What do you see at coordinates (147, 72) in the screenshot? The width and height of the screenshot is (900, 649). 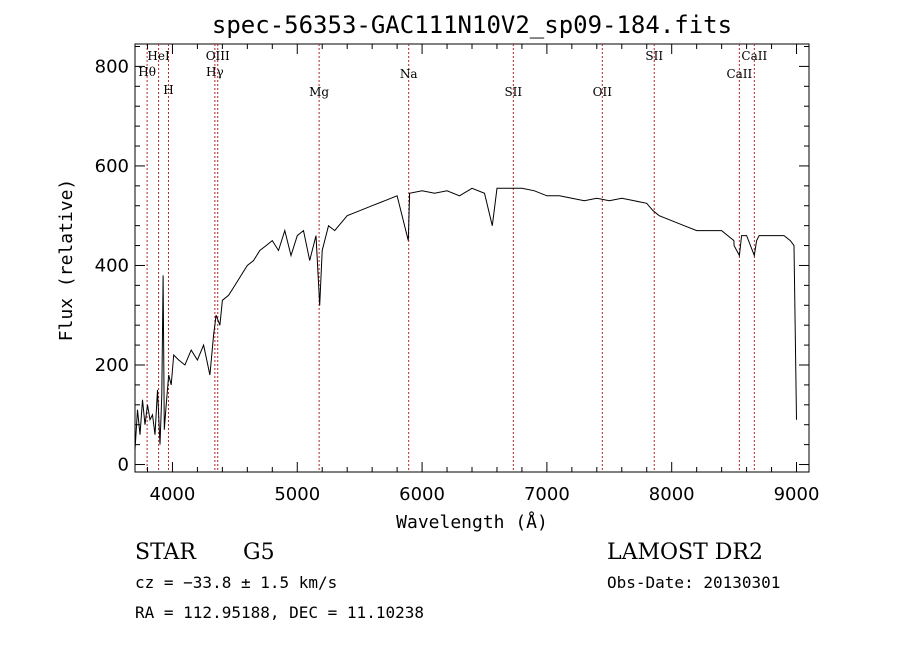 I see `line-marker-label: Hθ` at bounding box center [147, 72].